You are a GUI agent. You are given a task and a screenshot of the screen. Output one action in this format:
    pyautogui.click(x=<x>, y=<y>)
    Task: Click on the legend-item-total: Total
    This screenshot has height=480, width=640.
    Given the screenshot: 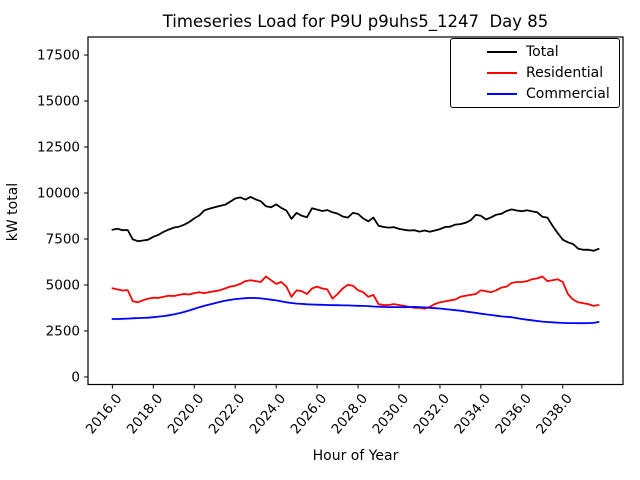 What is the action you would take?
    pyautogui.click(x=535, y=52)
    